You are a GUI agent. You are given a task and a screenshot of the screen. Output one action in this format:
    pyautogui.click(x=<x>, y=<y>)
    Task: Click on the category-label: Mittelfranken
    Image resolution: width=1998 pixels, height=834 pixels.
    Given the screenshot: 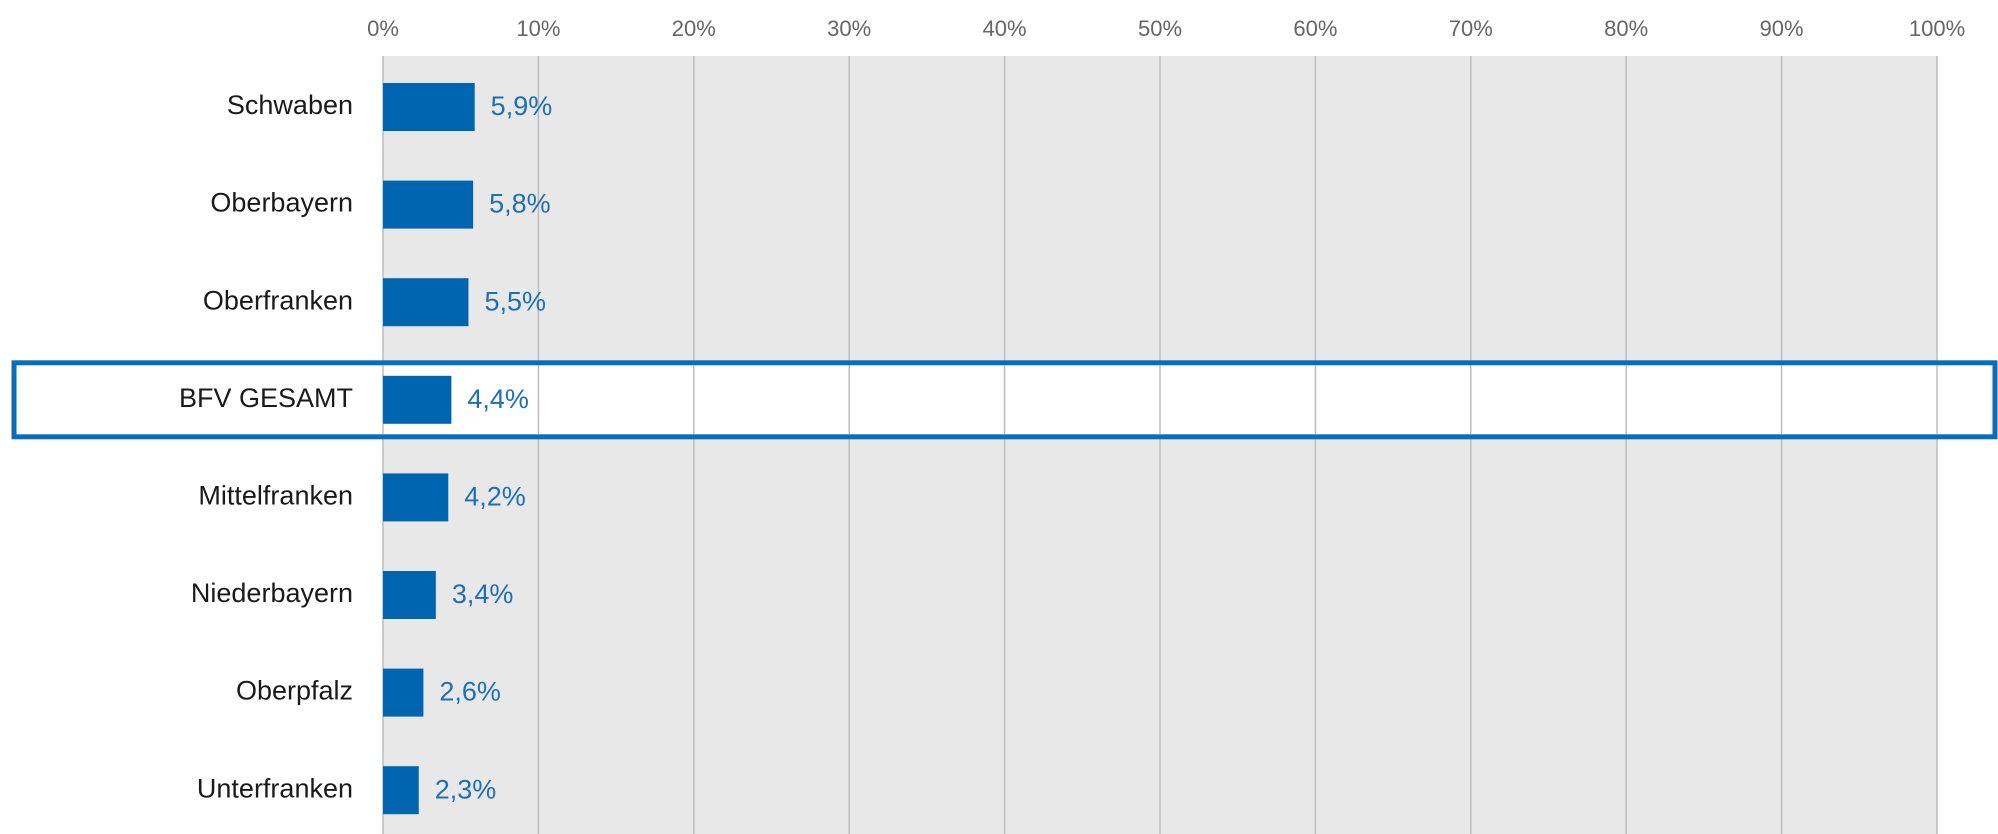 What is the action you would take?
    pyautogui.click(x=275, y=496)
    